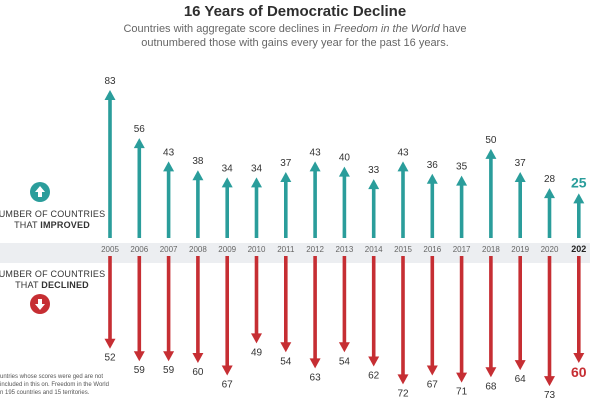  What do you see at coordinates (53, 214) in the screenshot?
I see `legend-improved-line1: UMBER OF COUNTRIES` at bounding box center [53, 214].